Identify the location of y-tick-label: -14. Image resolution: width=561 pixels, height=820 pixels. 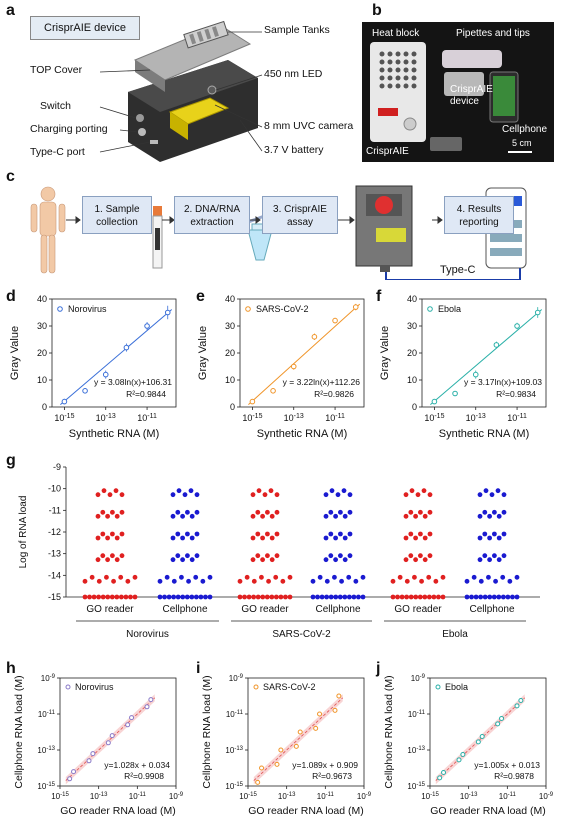
(54, 575).